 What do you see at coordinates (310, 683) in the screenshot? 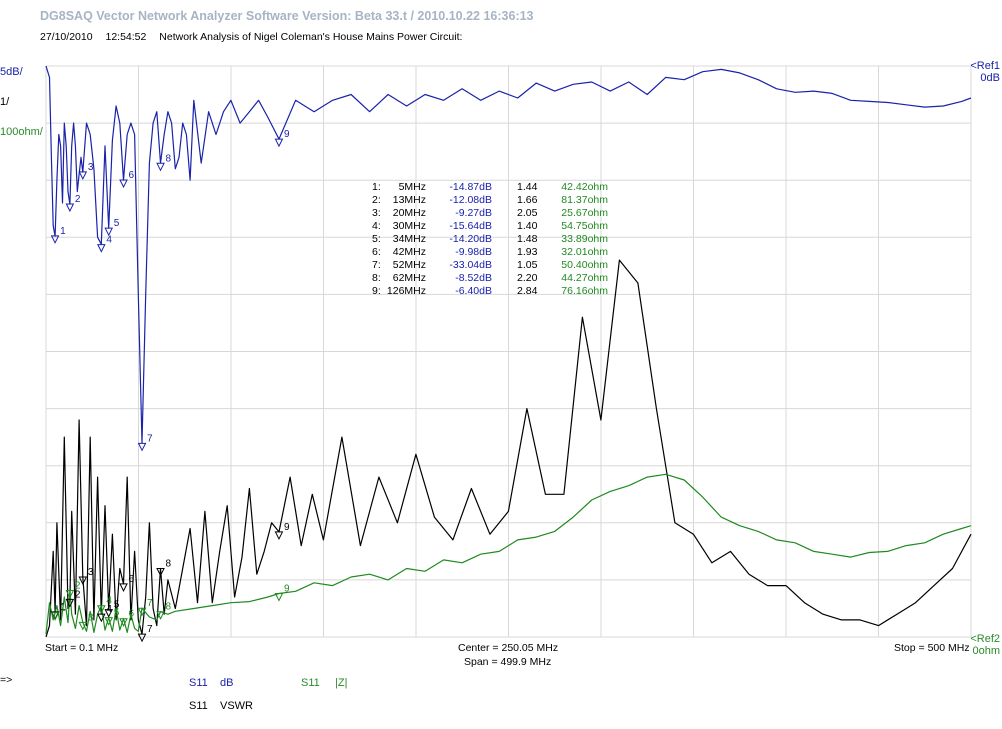
I see `legend-param: S11` at bounding box center [310, 683].